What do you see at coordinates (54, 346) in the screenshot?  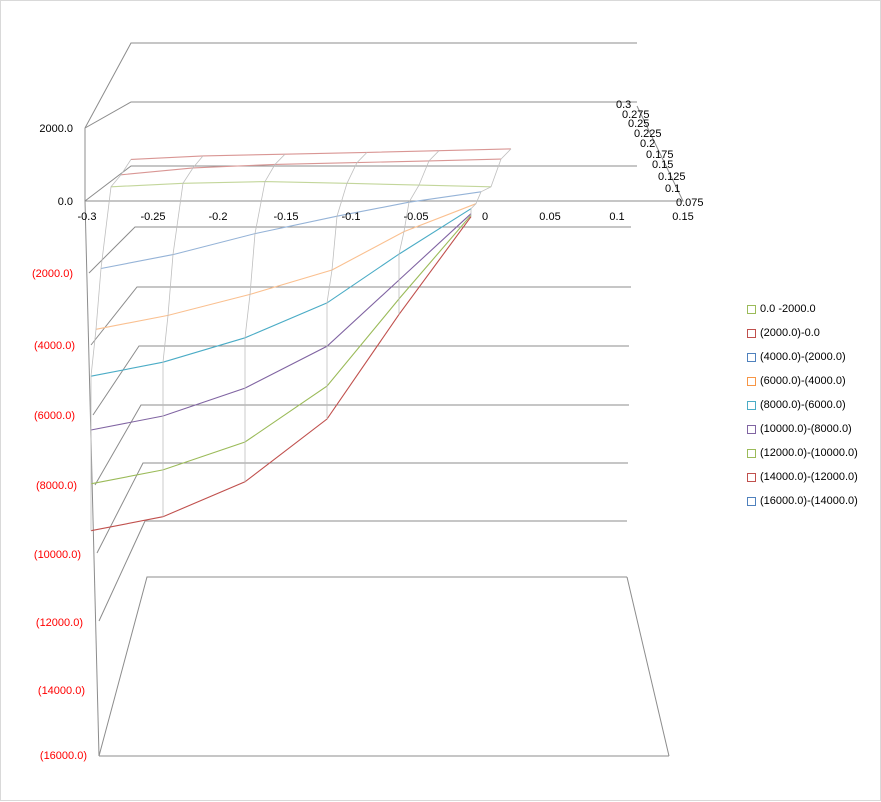 I see `z-tick-label: (4000.0)` at bounding box center [54, 346].